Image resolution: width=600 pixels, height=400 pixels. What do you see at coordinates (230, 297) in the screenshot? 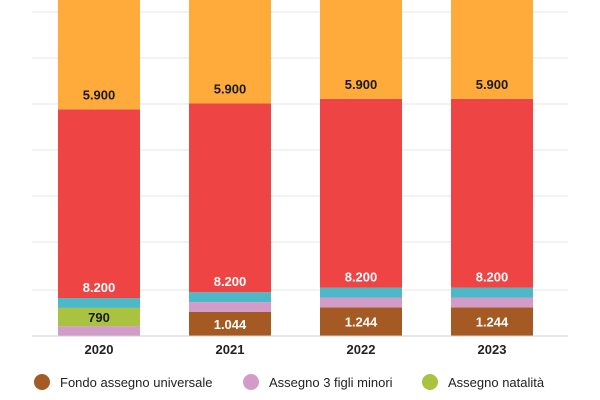
I see `bar-segment-2021-s3` at bounding box center [230, 297].